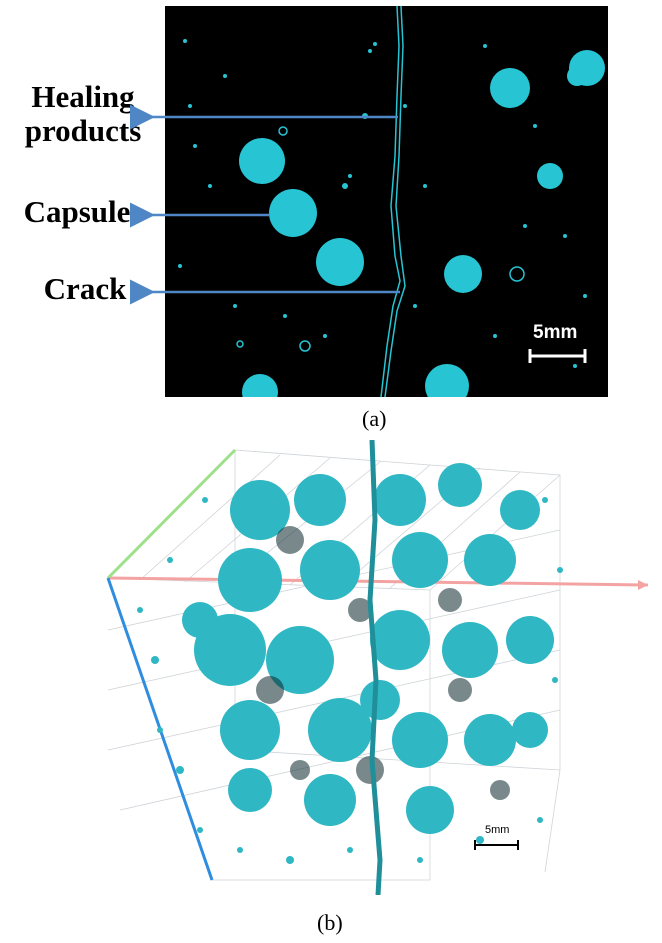 Image resolution: width=662 pixels, height=943 pixels. I want to click on label-healing-products: Healing products, so click(83, 113).